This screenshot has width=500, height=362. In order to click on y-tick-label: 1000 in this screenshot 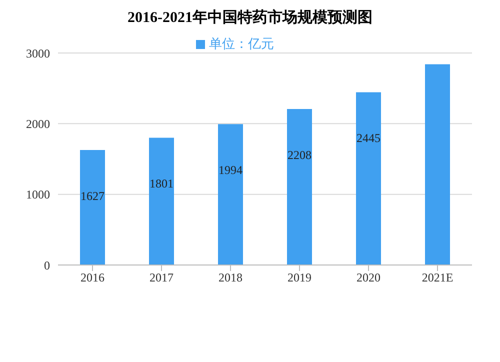, I will do `click(38, 195)`.